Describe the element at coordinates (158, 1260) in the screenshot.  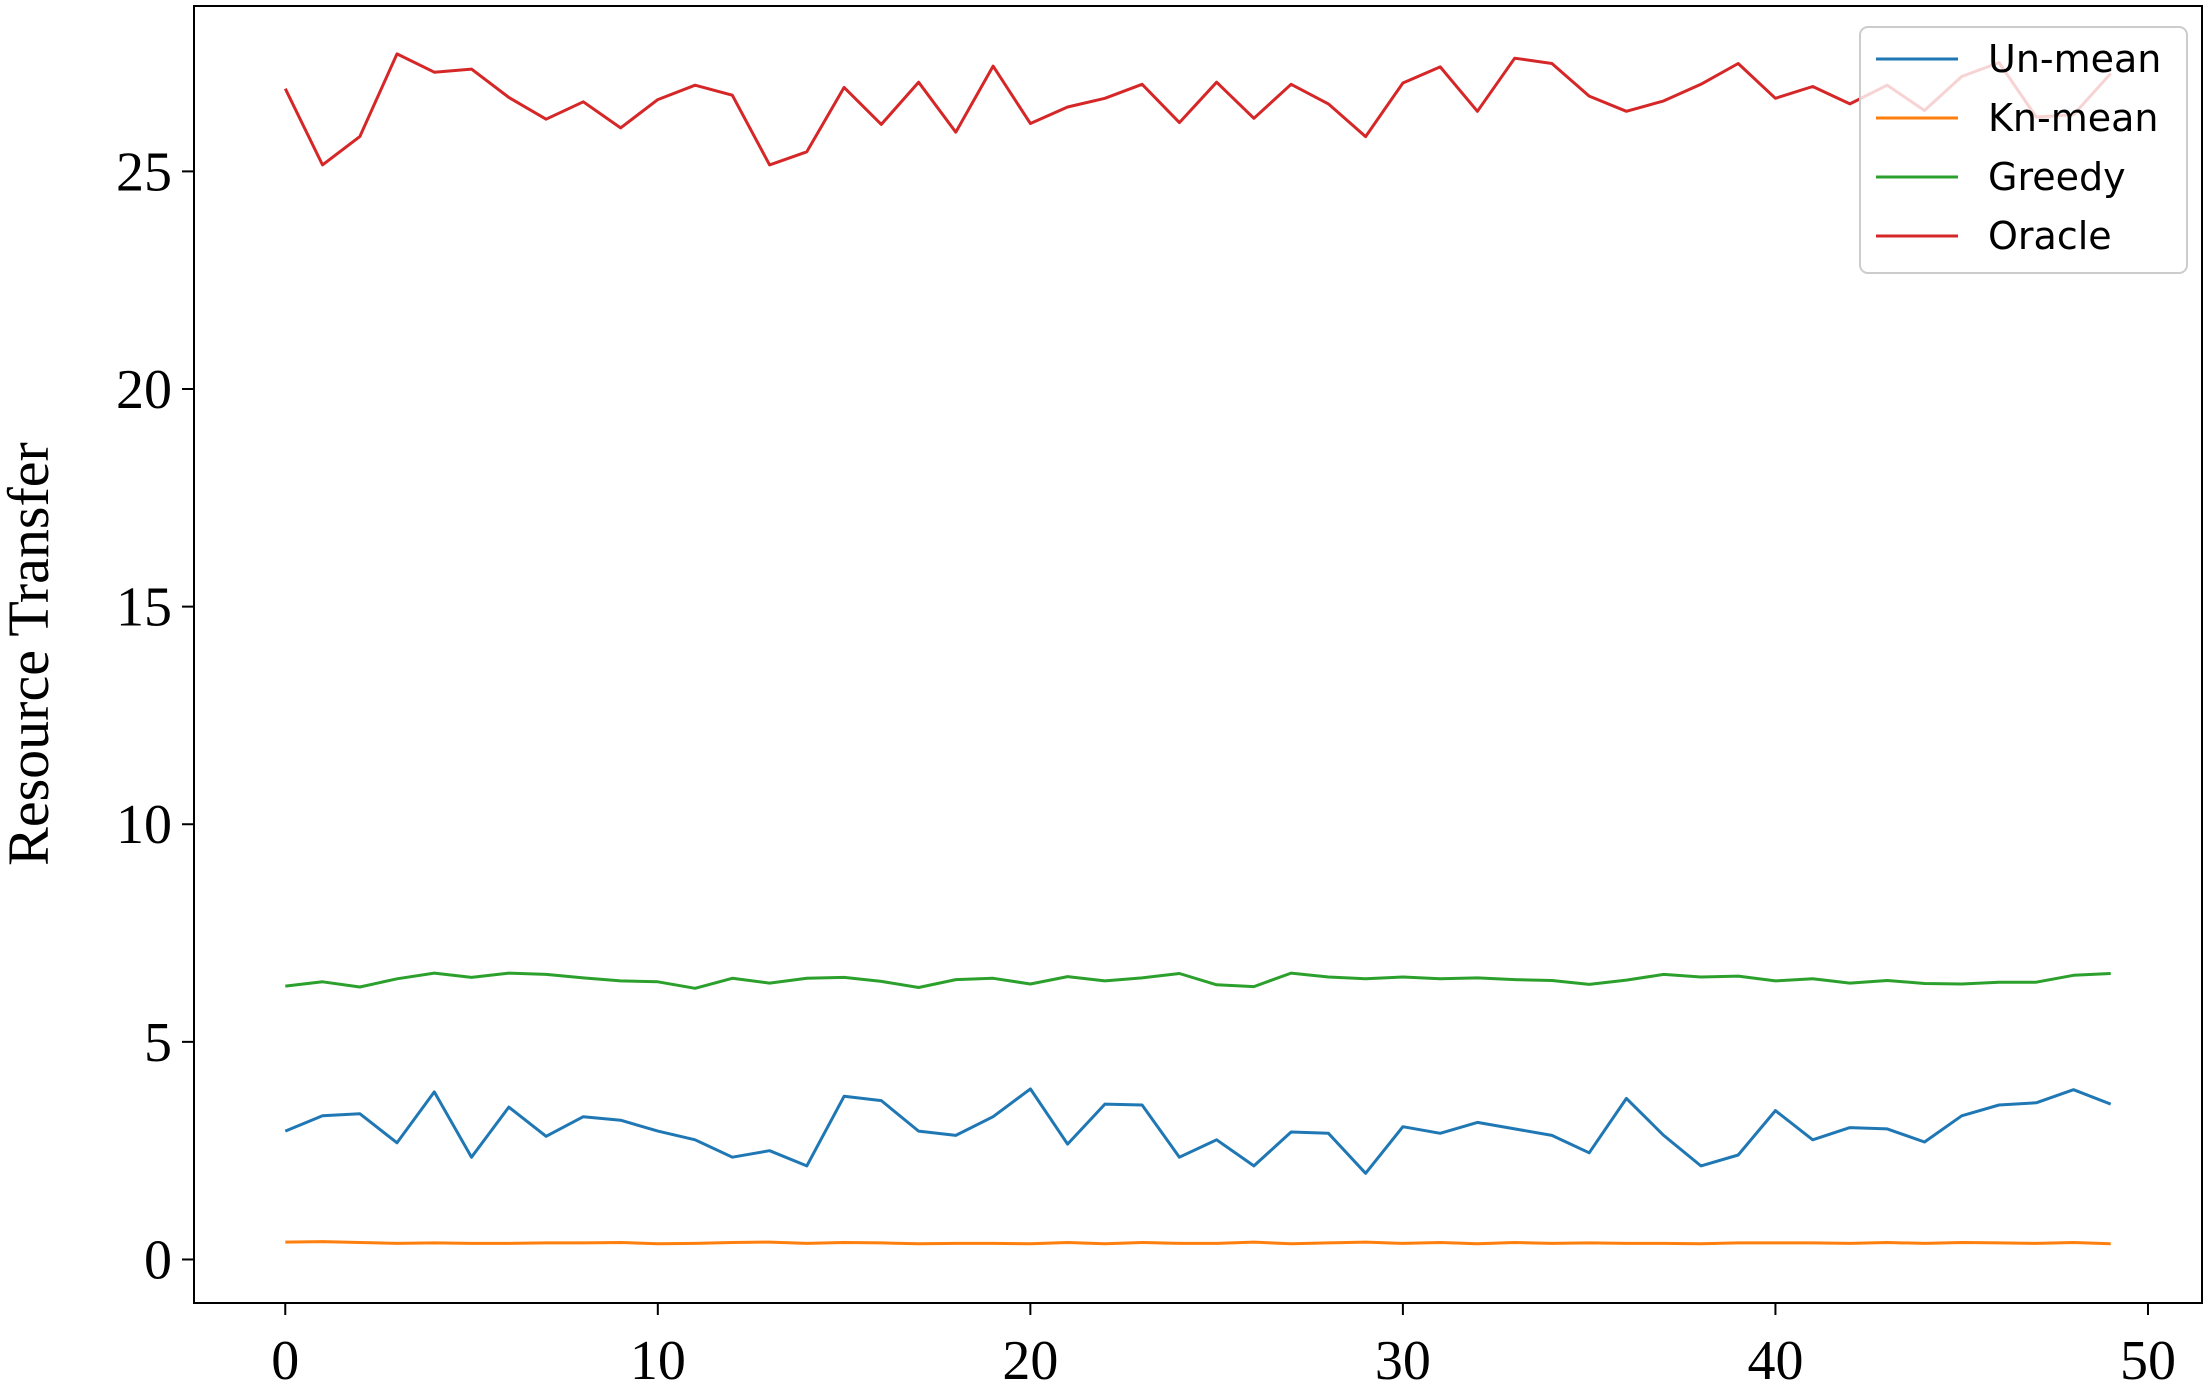
I see `y-tick-label: 0` at that location.